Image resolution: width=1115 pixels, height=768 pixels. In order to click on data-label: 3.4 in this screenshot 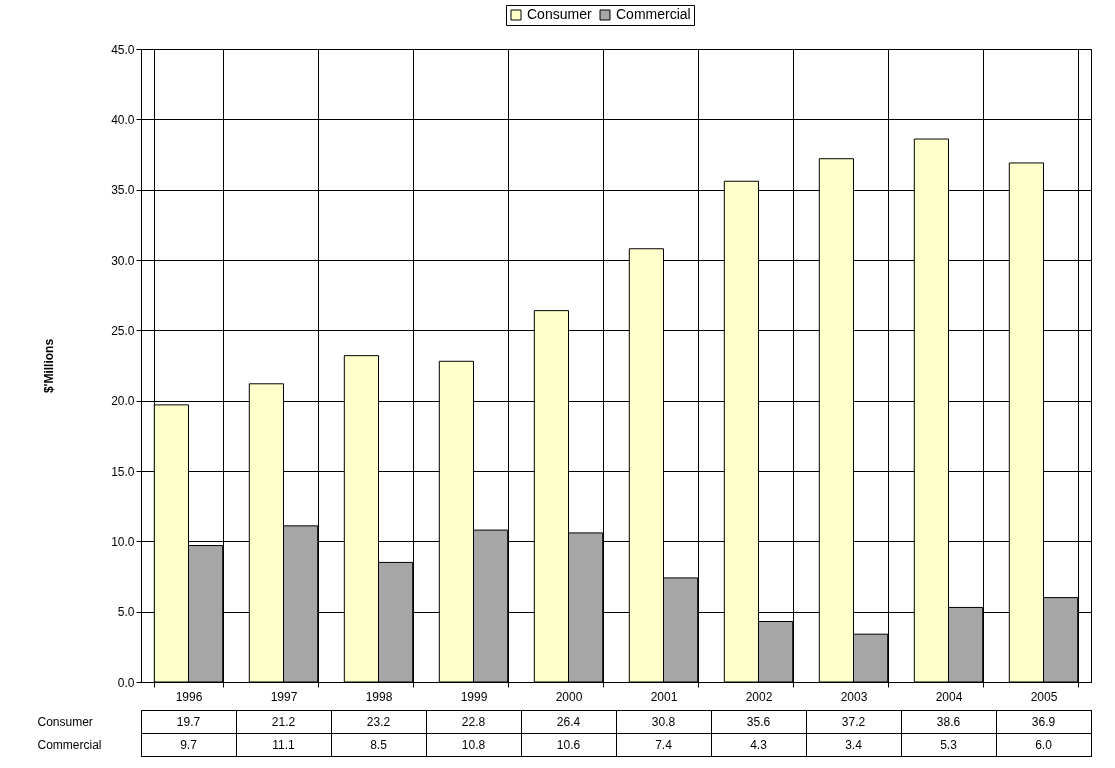, I will do `click(854, 744)`.